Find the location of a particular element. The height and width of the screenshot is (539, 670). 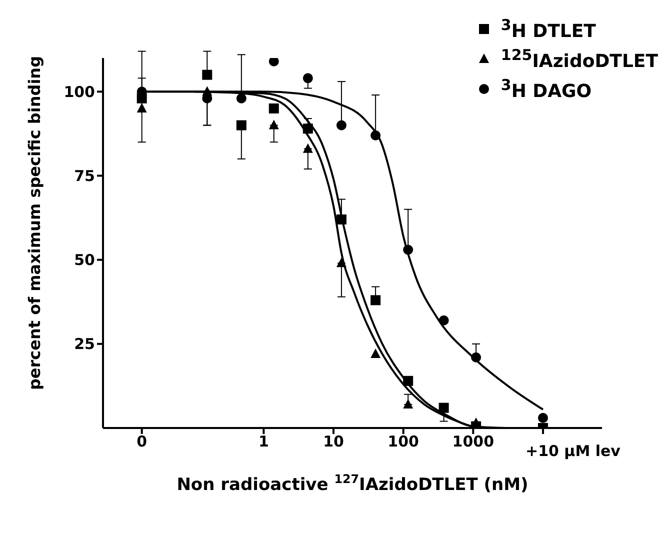

x-tick-label: 1000 is located at coordinates (473, 441).